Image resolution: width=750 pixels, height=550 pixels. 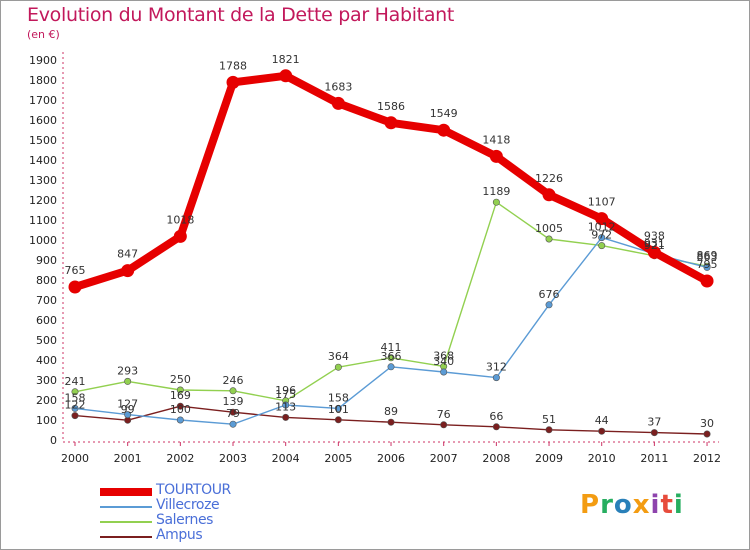 What do you see at coordinates (338, 458) in the screenshot?
I see `x-tick-label: 2005` at bounding box center [338, 458].